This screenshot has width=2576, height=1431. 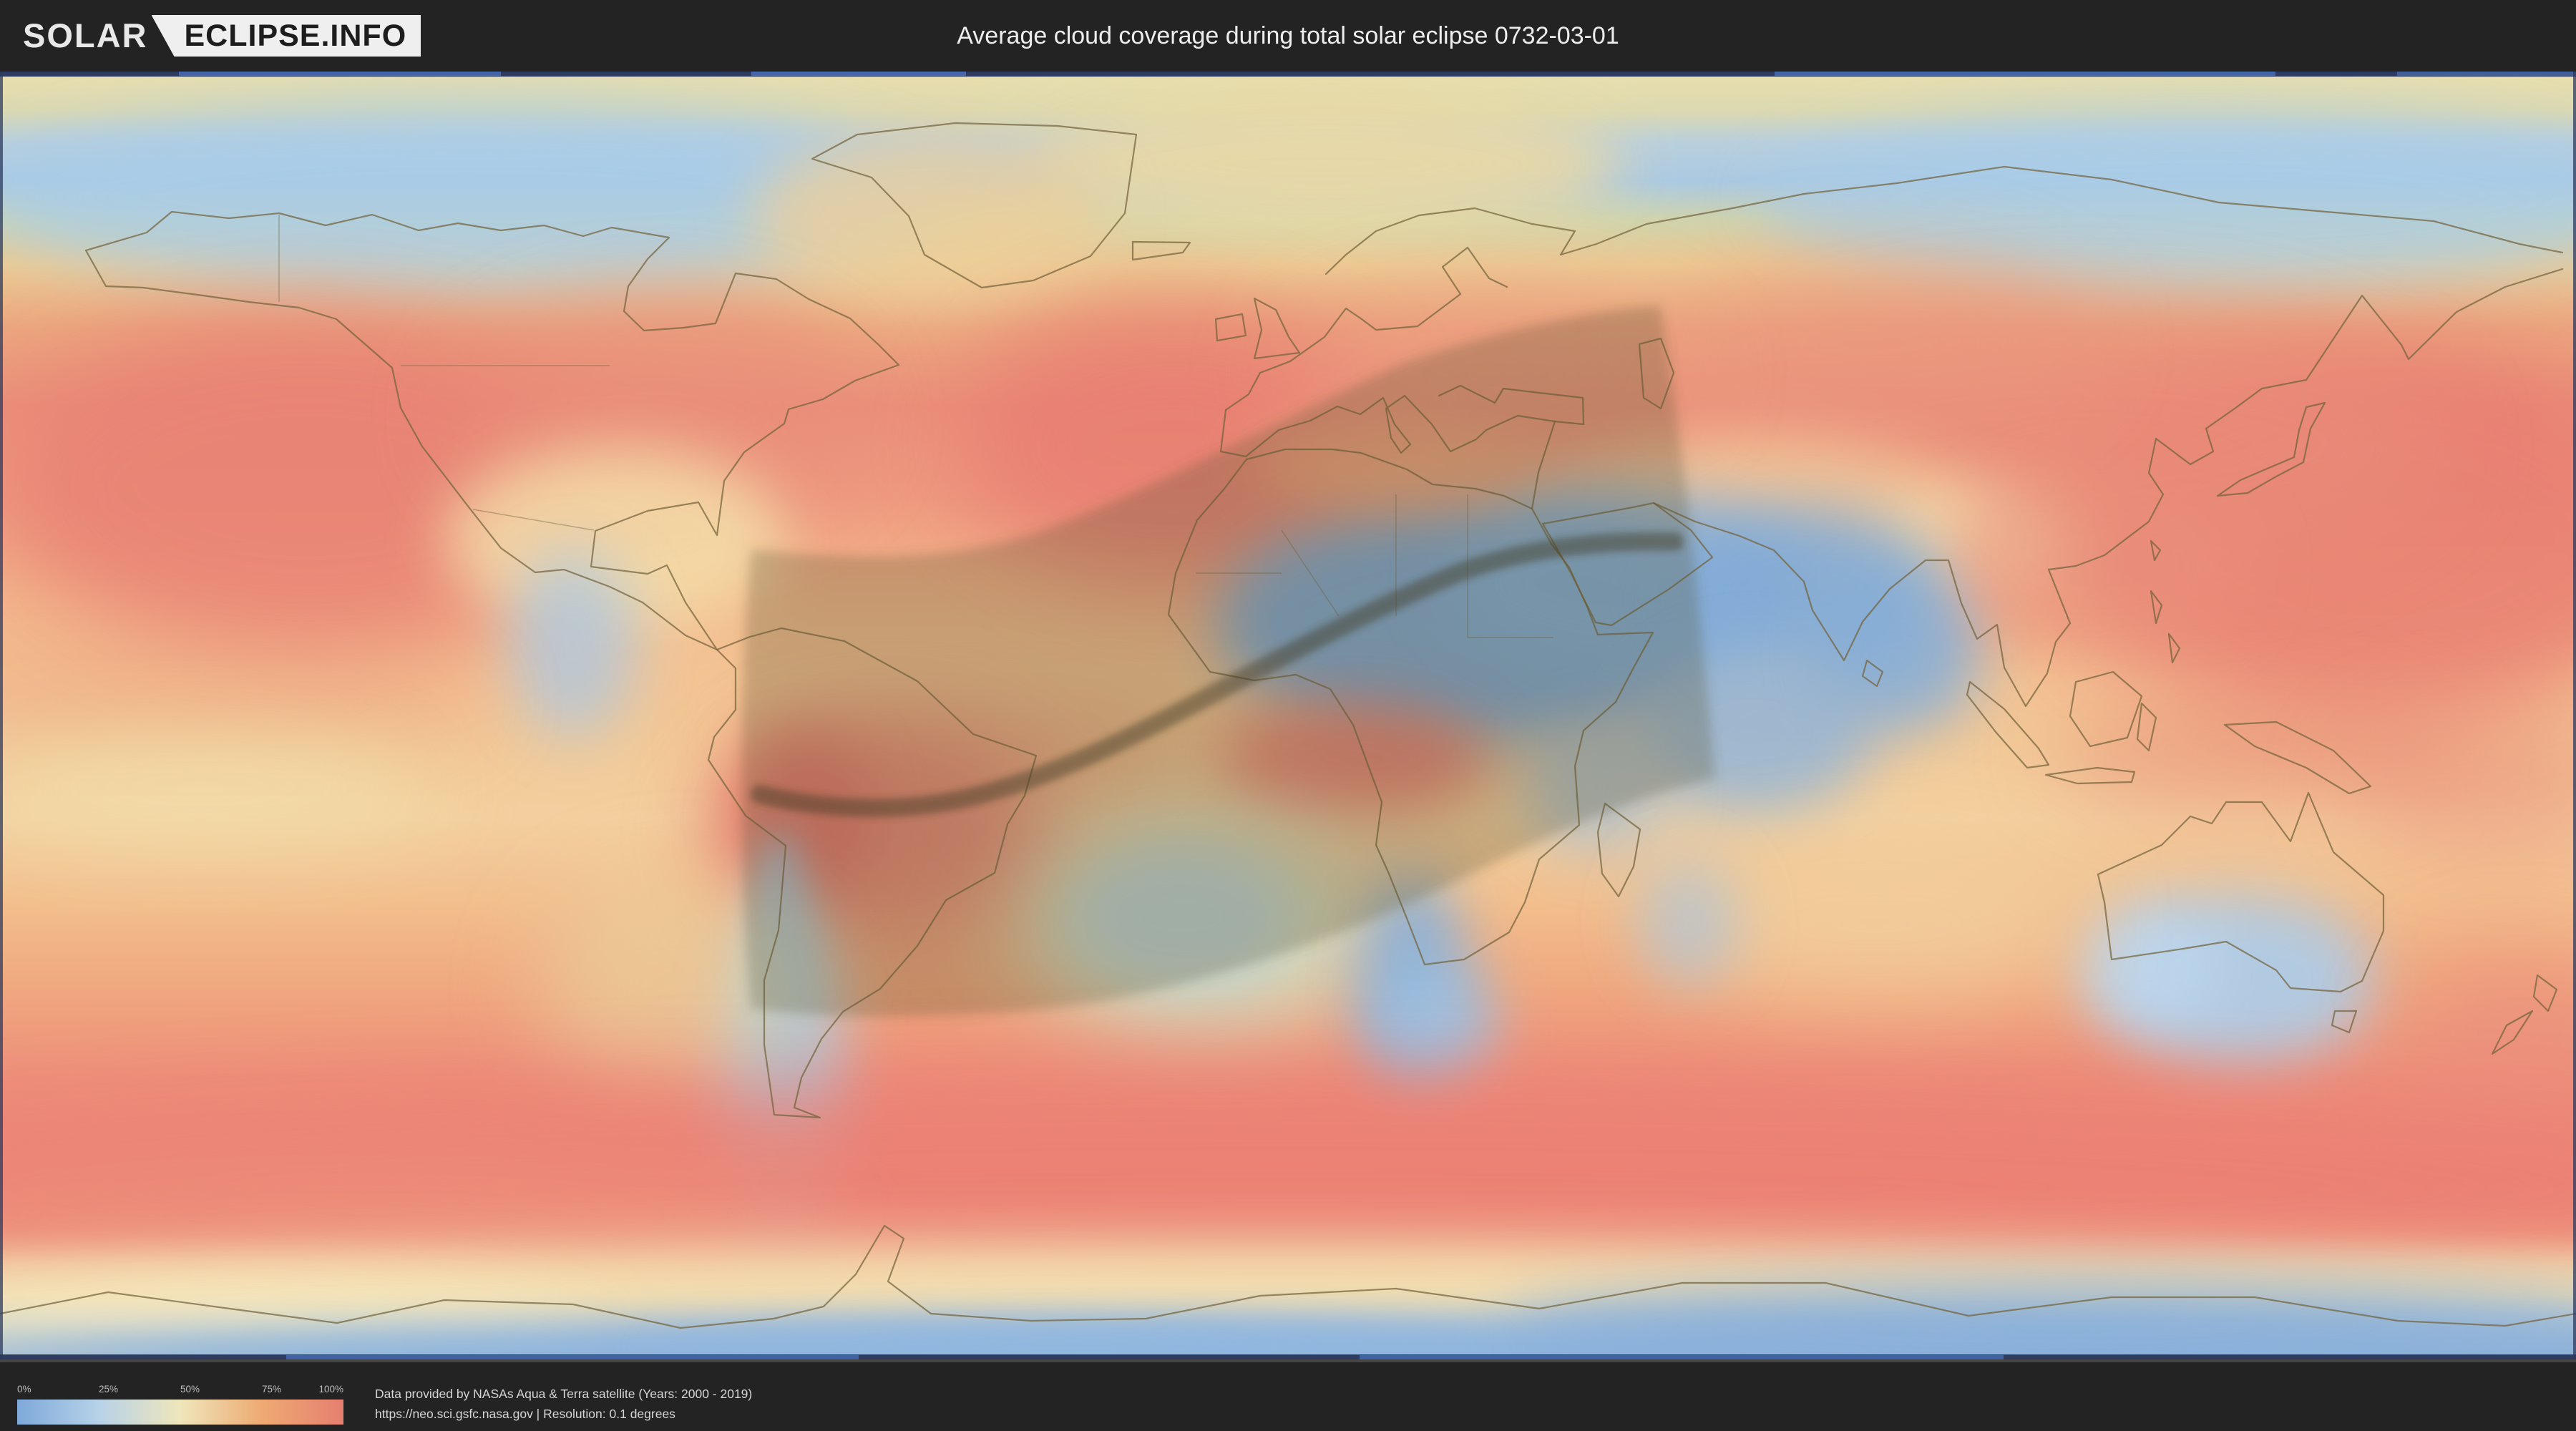 What do you see at coordinates (2524, 1015) in the screenshot?
I see `coast-new-zealand` at bounding box center [2524, 1015].